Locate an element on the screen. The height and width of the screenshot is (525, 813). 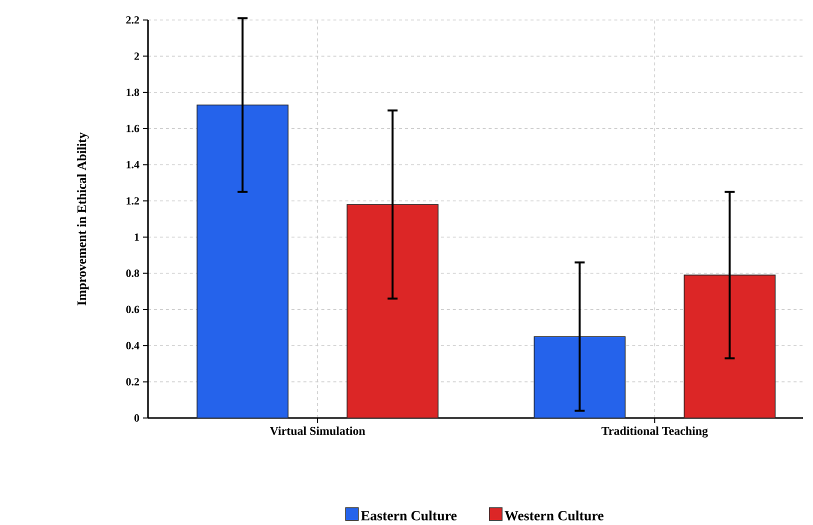
y-tick-label: 0.8 is located at coordinates (133, 273).